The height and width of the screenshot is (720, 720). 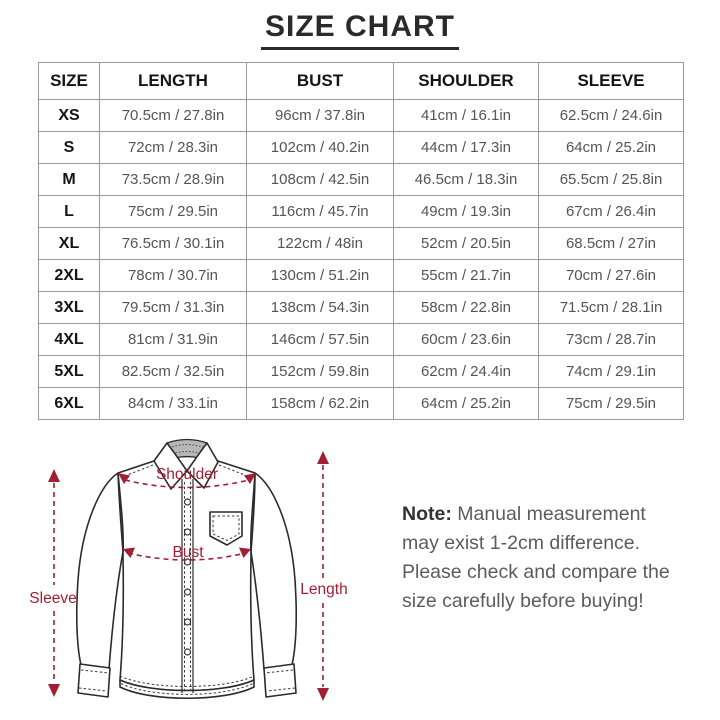 What do you see at coordinates (173, 147) in the screenshot?
I see `length-cell: 72cm / 28.3in` at bounding box center [173, 147].